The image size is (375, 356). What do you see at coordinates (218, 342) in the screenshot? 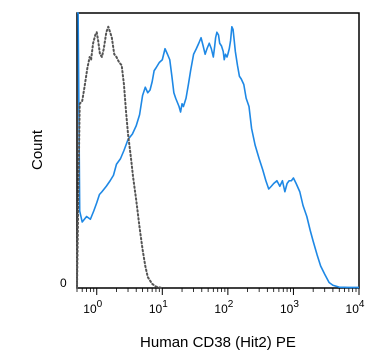
I see `x-axis-title: Human CD38 (Hit2) PE` at bounding box center [218, 342].